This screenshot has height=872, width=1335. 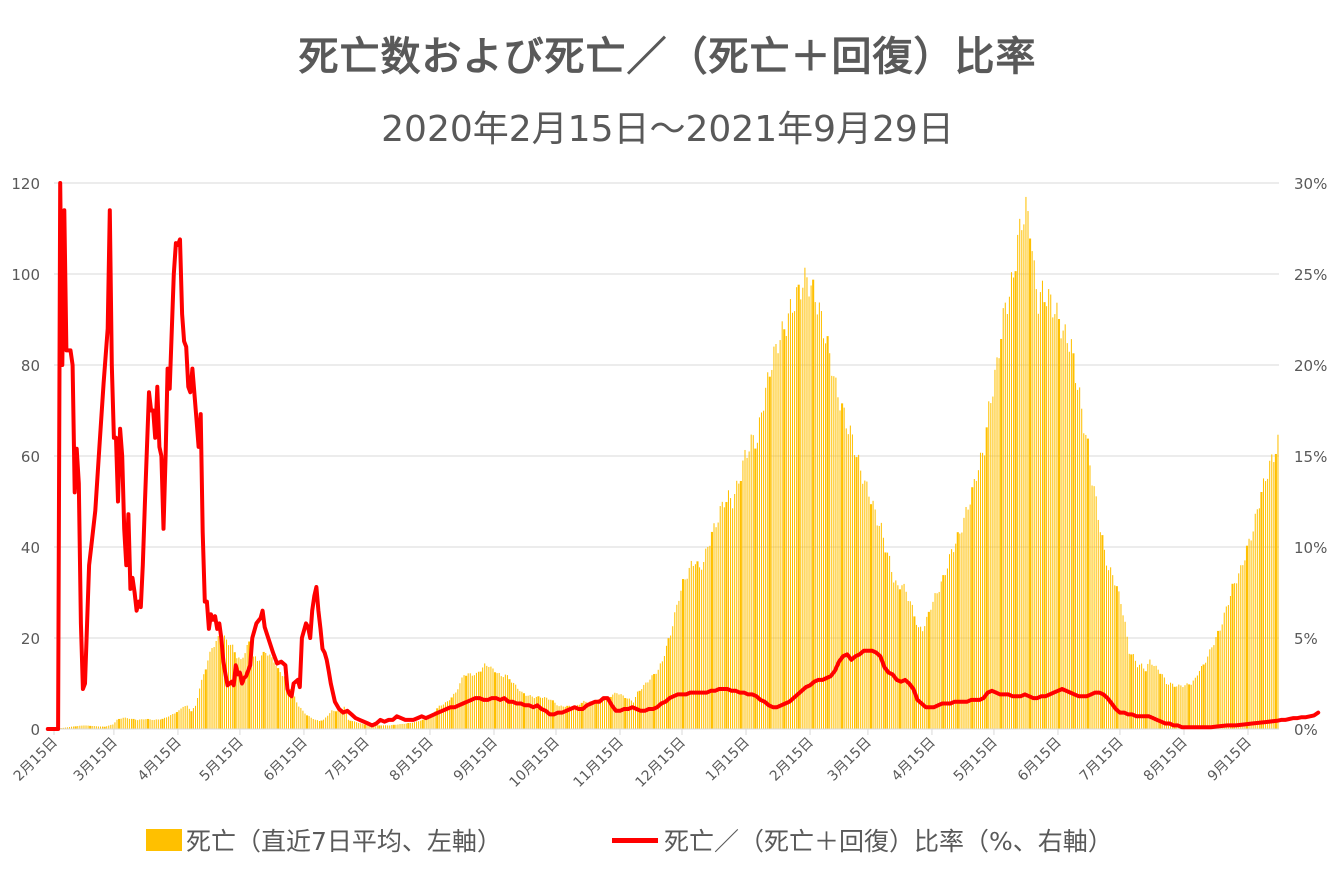 I want to click on x-tick-label: 5月15日, so click(x=222, y=760).